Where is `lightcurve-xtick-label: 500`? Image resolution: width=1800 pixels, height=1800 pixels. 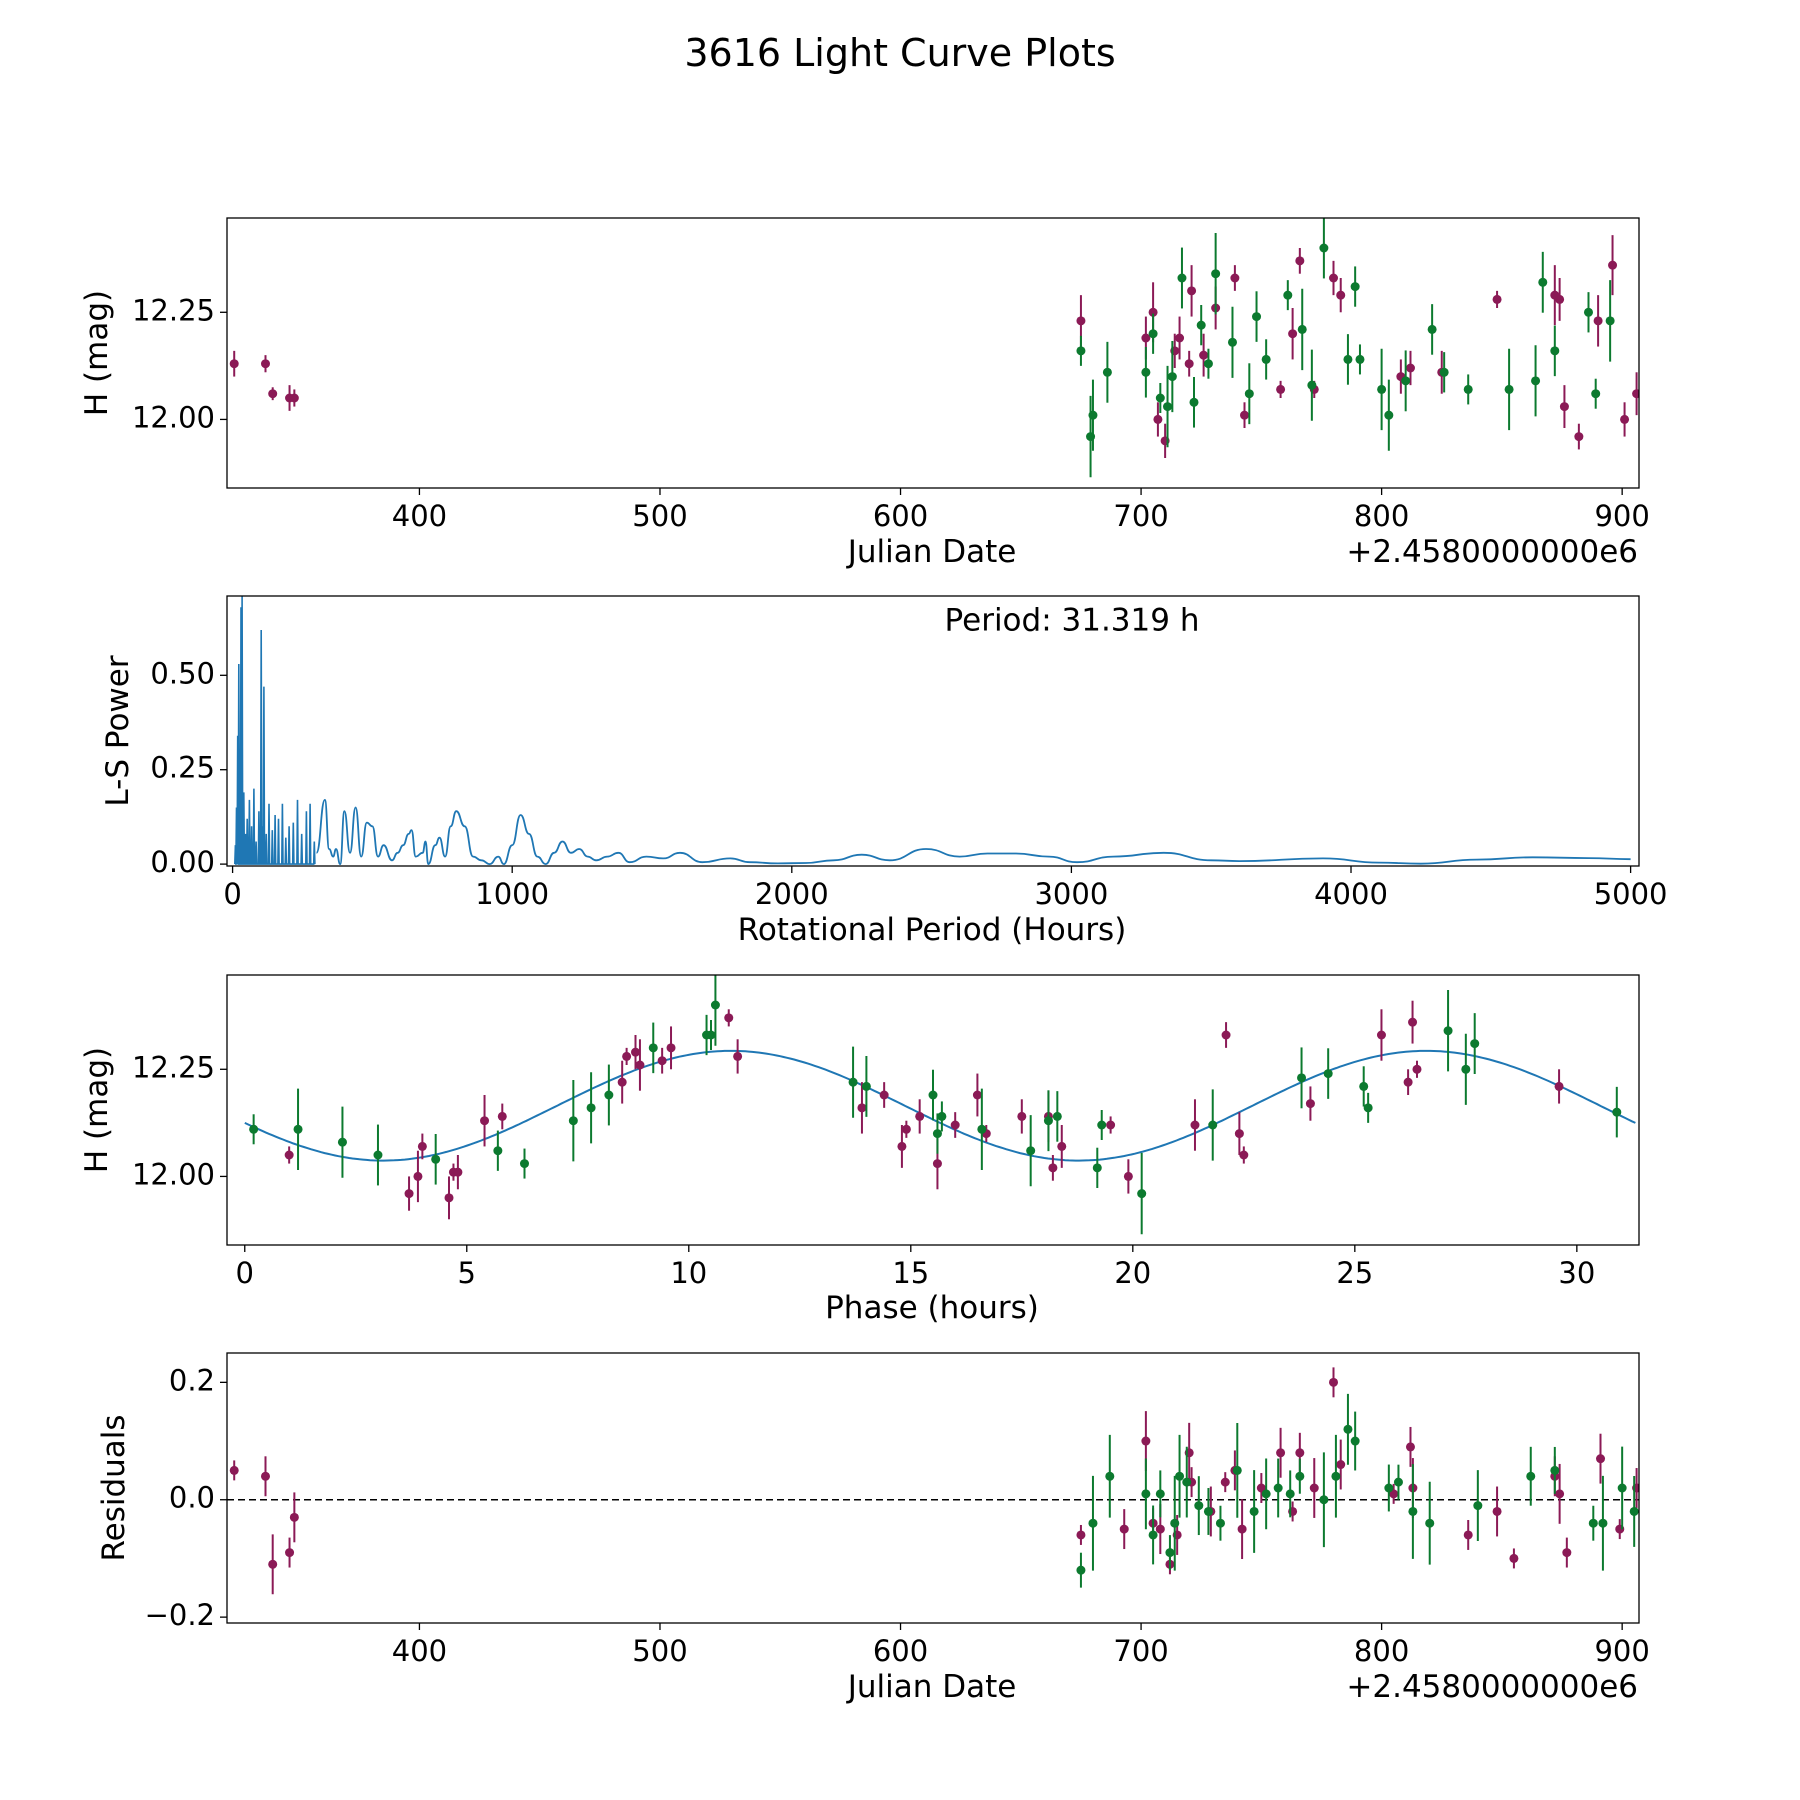 lightcurve-xtick-label: 500 is located at coordinates (659, 516).